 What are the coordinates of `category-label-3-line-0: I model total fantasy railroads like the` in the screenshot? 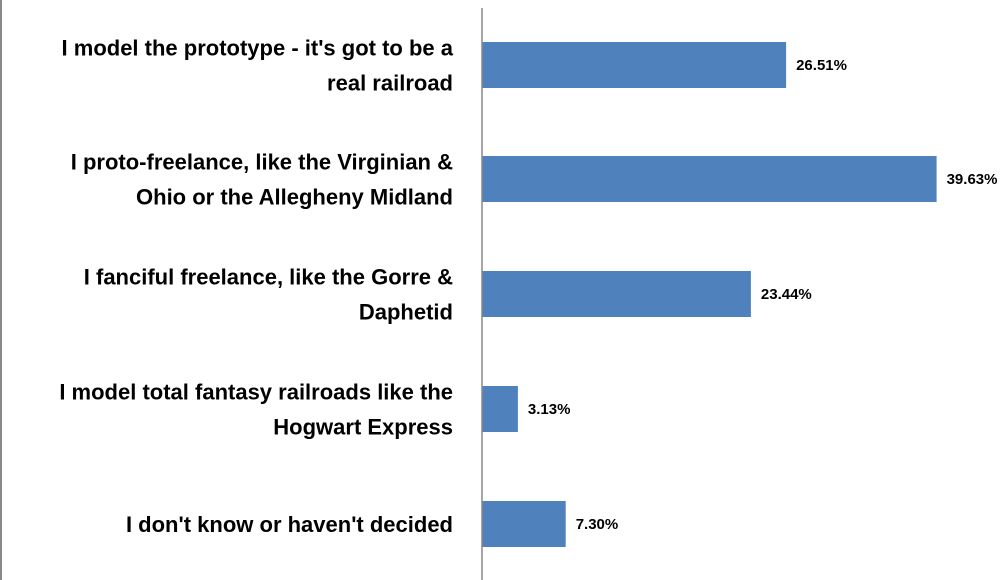 It's located at (256, 392).